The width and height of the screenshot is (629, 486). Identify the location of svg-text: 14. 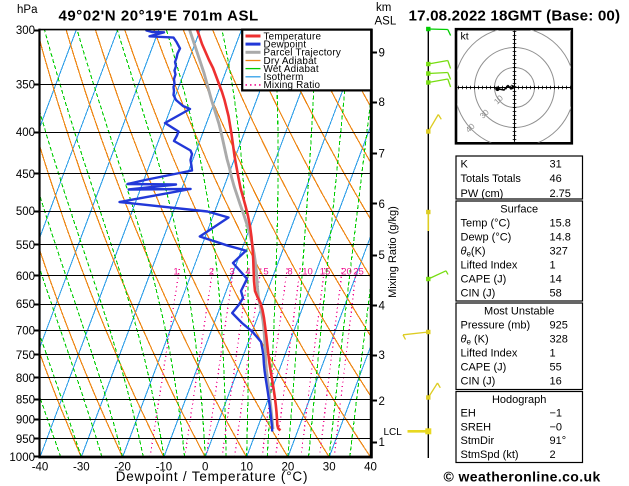
(556, 280).